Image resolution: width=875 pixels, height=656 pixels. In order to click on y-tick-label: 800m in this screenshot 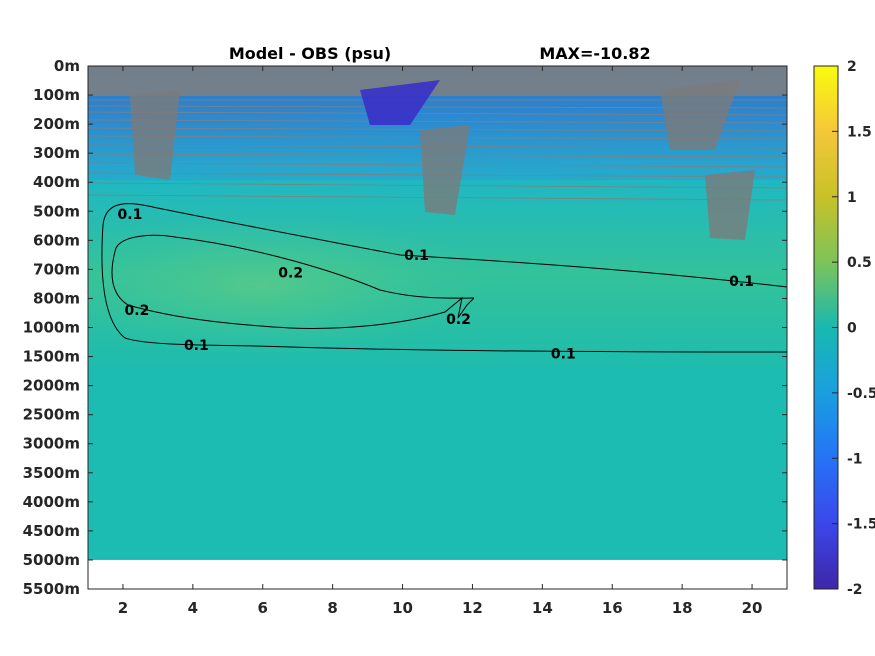, I will do `click(56, 298)`.